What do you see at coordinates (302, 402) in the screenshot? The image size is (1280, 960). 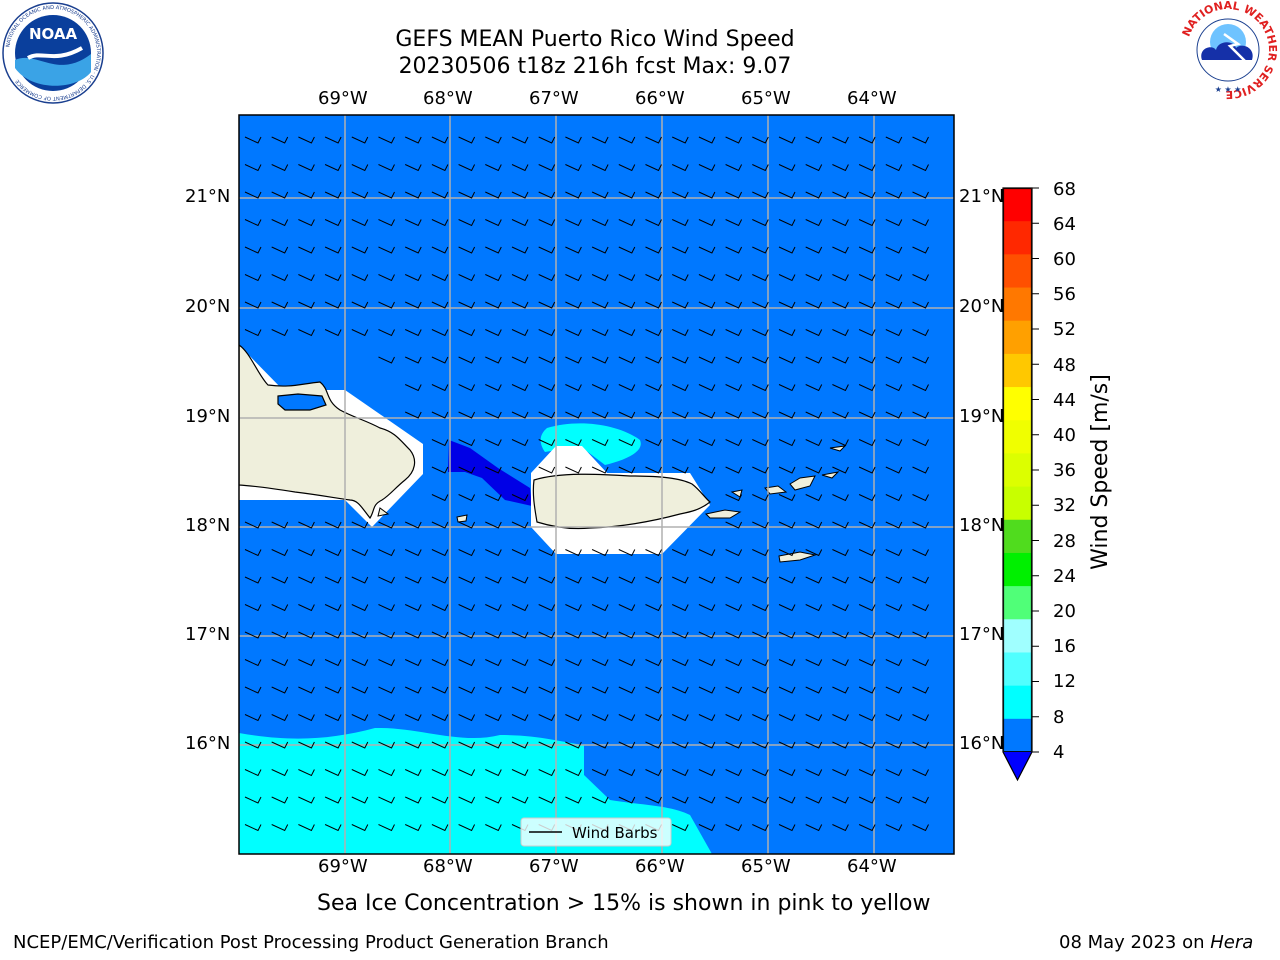 I see `hispaniola-bay` at bounding box center [302, 402].